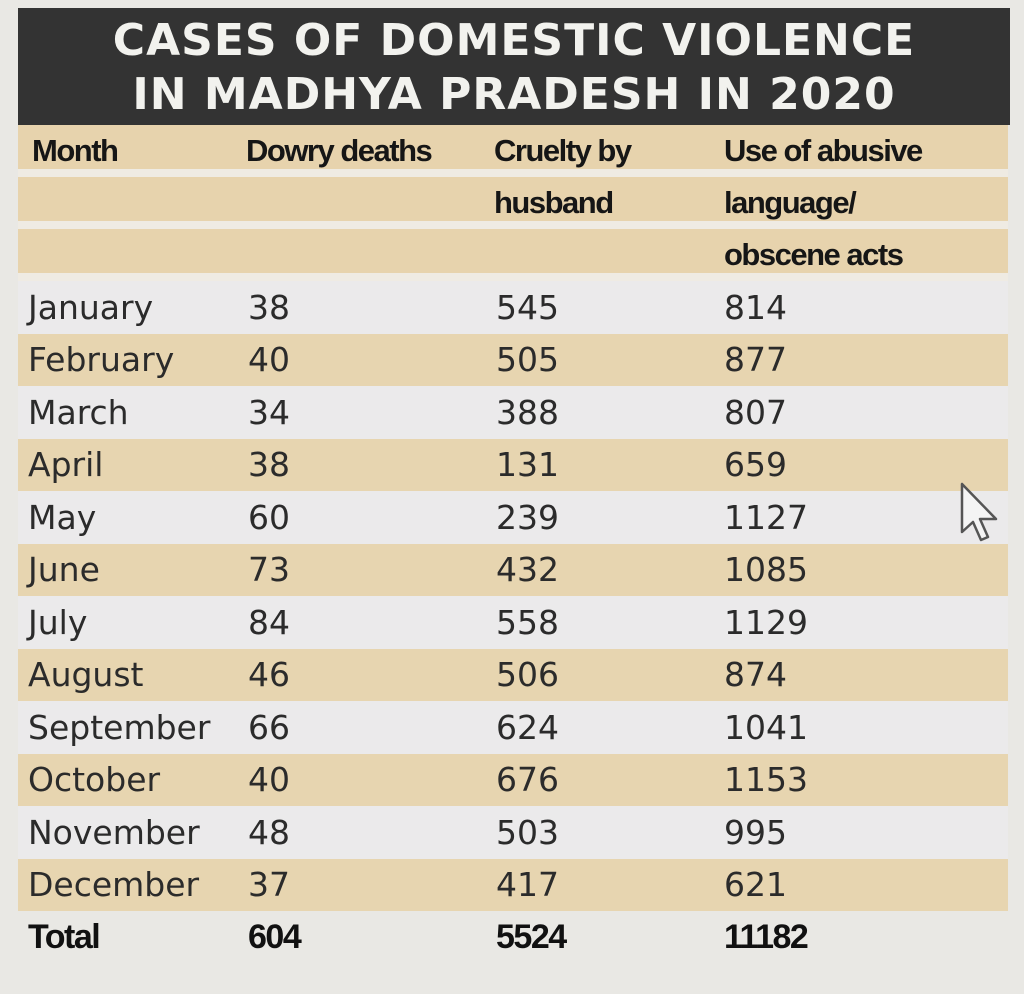 The height and width of the screenshot is (994, 1024). I want to click on cell-cruelty: 558, so click(594, 622).